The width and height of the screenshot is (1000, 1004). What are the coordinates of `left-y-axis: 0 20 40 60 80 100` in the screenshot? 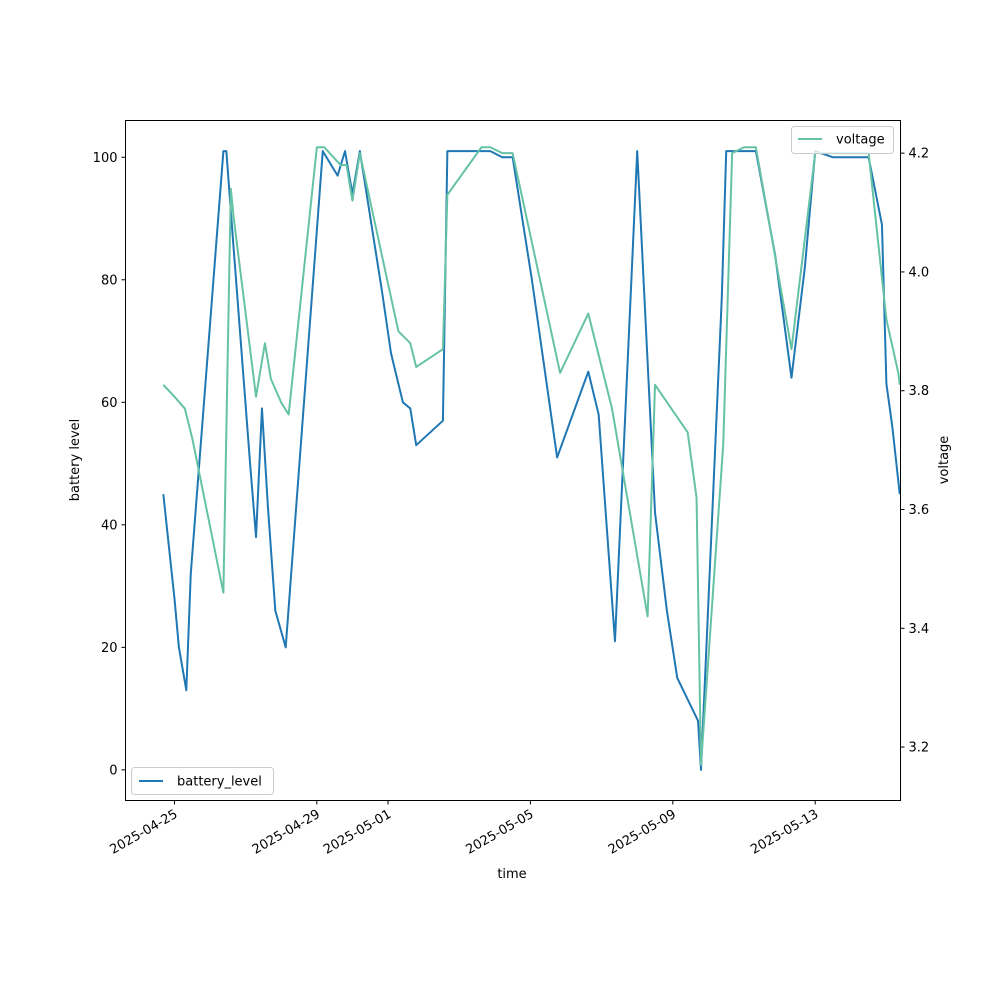 It's located at (109, 464).